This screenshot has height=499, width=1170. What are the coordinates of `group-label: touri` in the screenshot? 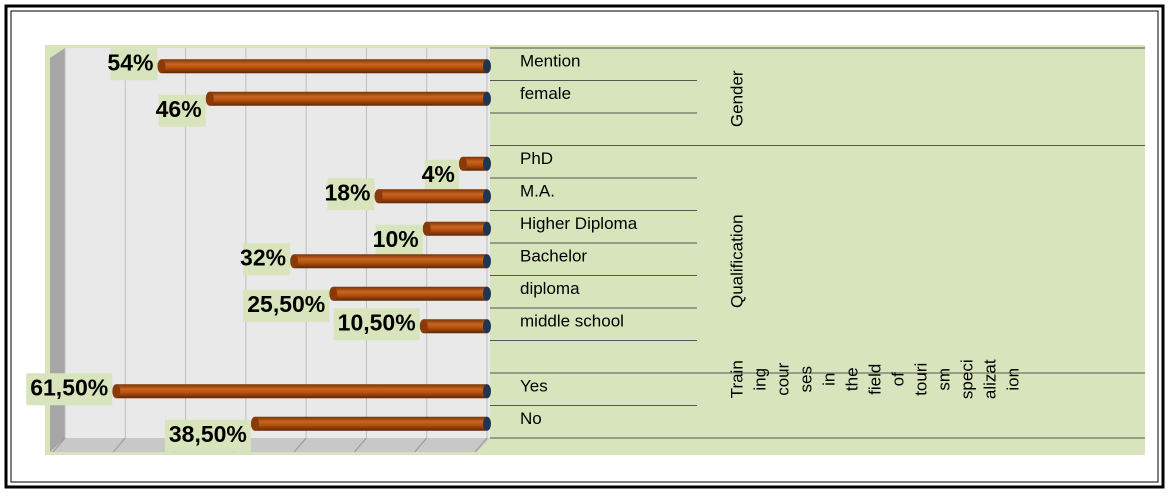 It's located at (920, 379).